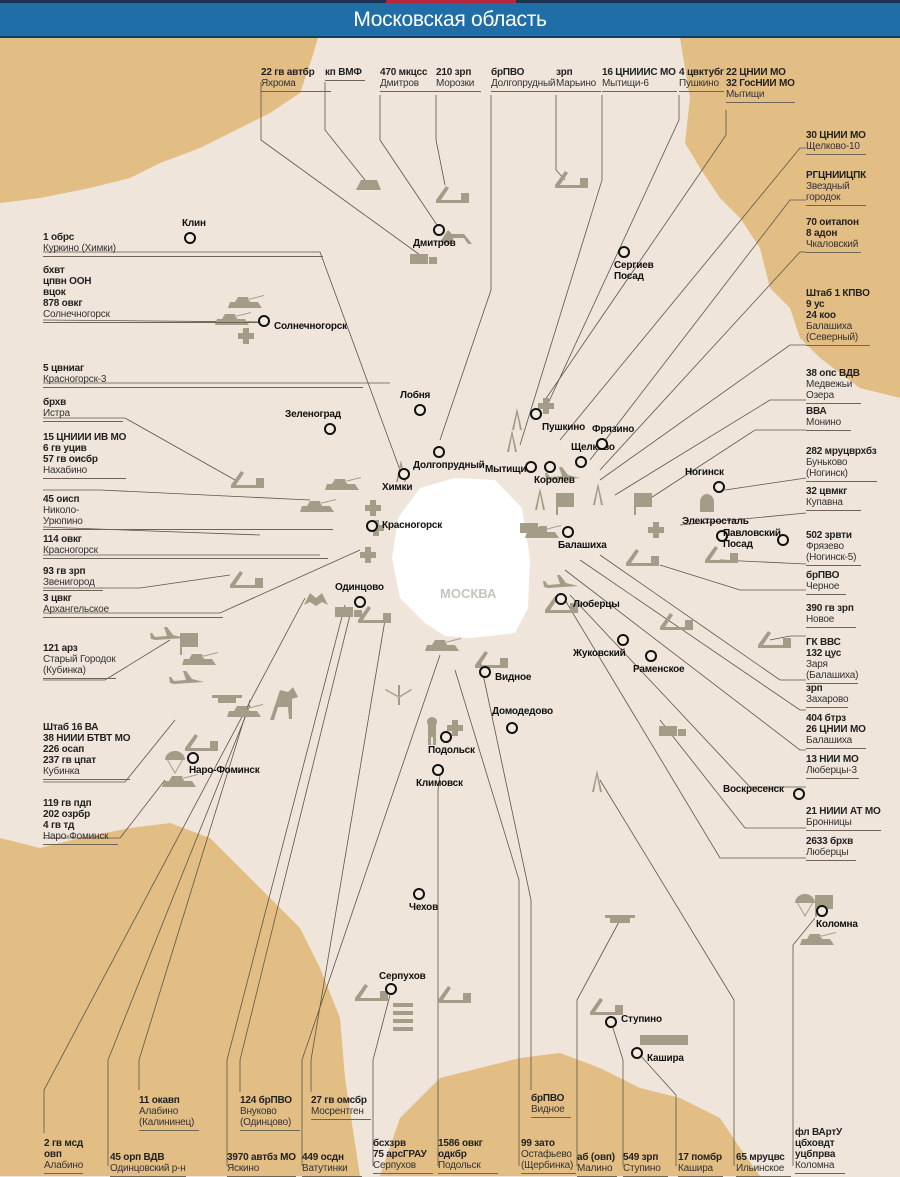  Describe the element at coordinates (582, 545) in the screenshot. I see `city-name: Балашиха` at that location.